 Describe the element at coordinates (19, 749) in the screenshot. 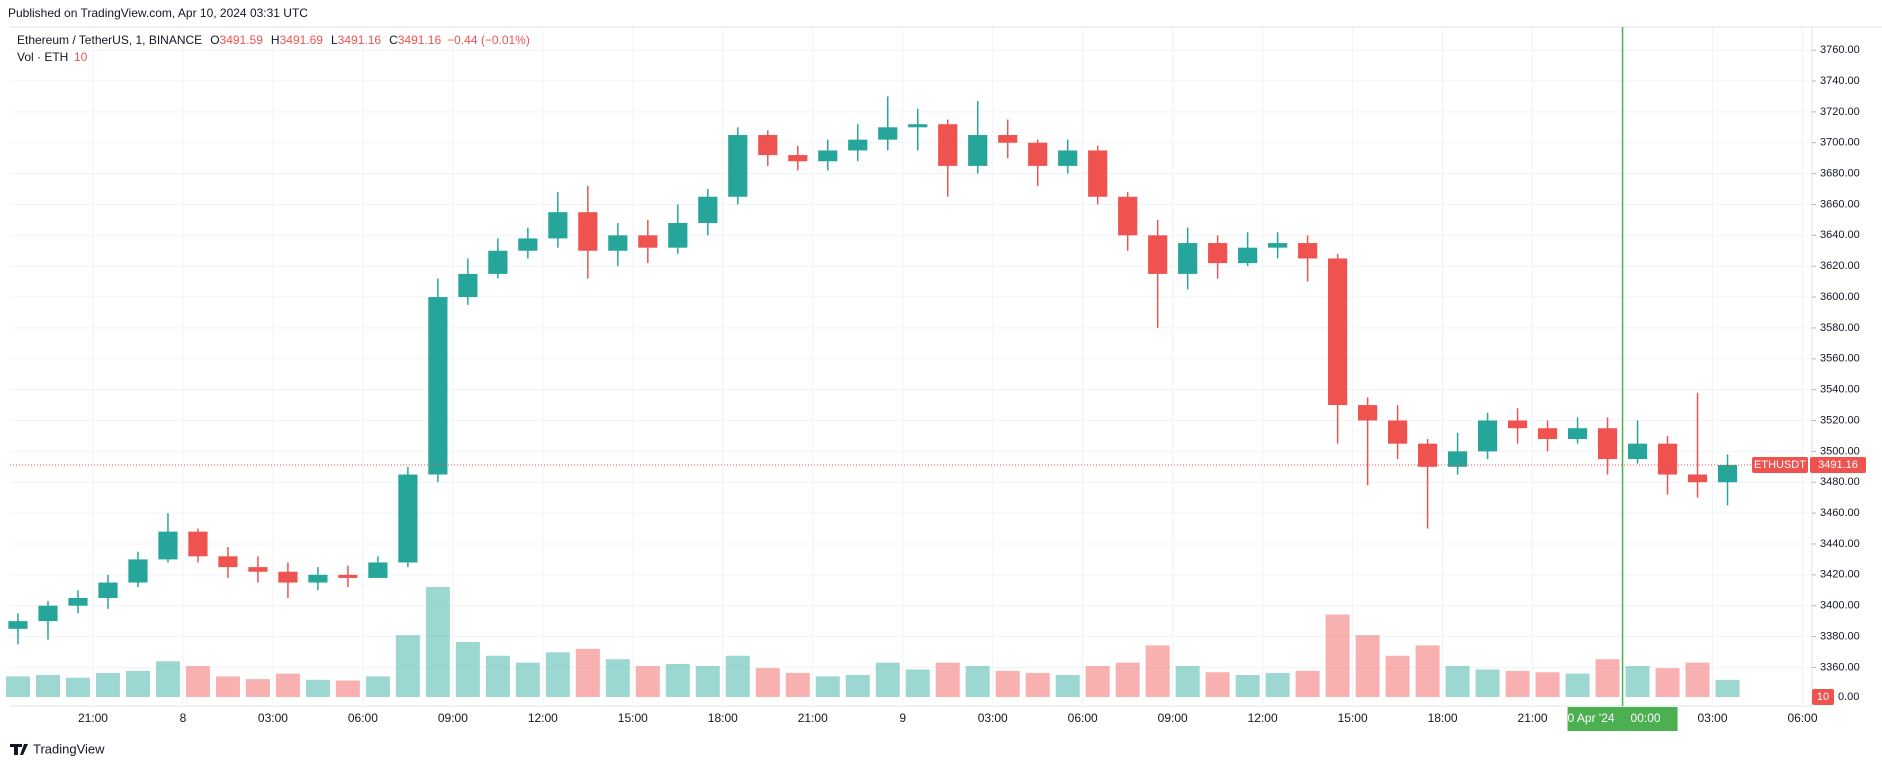

I see `brand-logo` at that location.